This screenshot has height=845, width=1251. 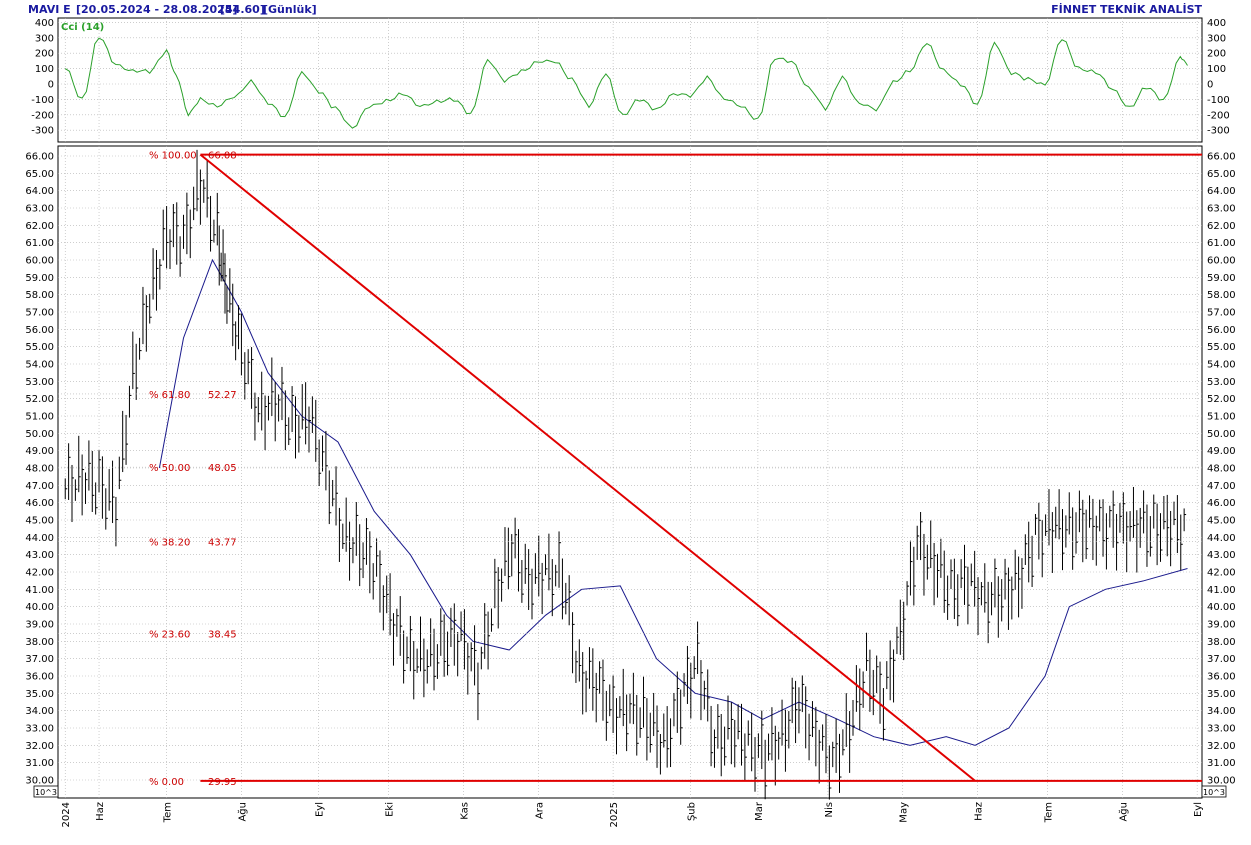 I want to click on price-tick-label-left: 32.00, so click(x=39, y=746).